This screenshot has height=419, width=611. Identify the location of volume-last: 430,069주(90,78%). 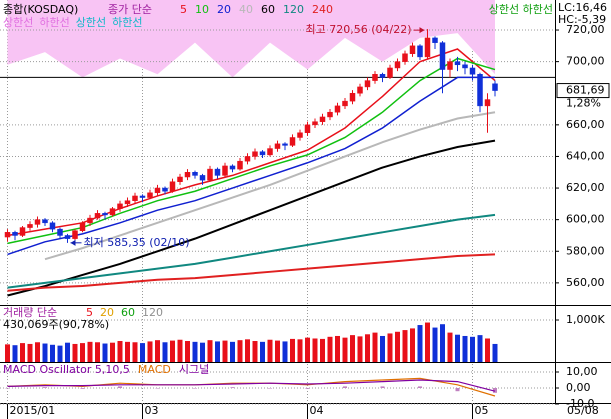
(56, 324).